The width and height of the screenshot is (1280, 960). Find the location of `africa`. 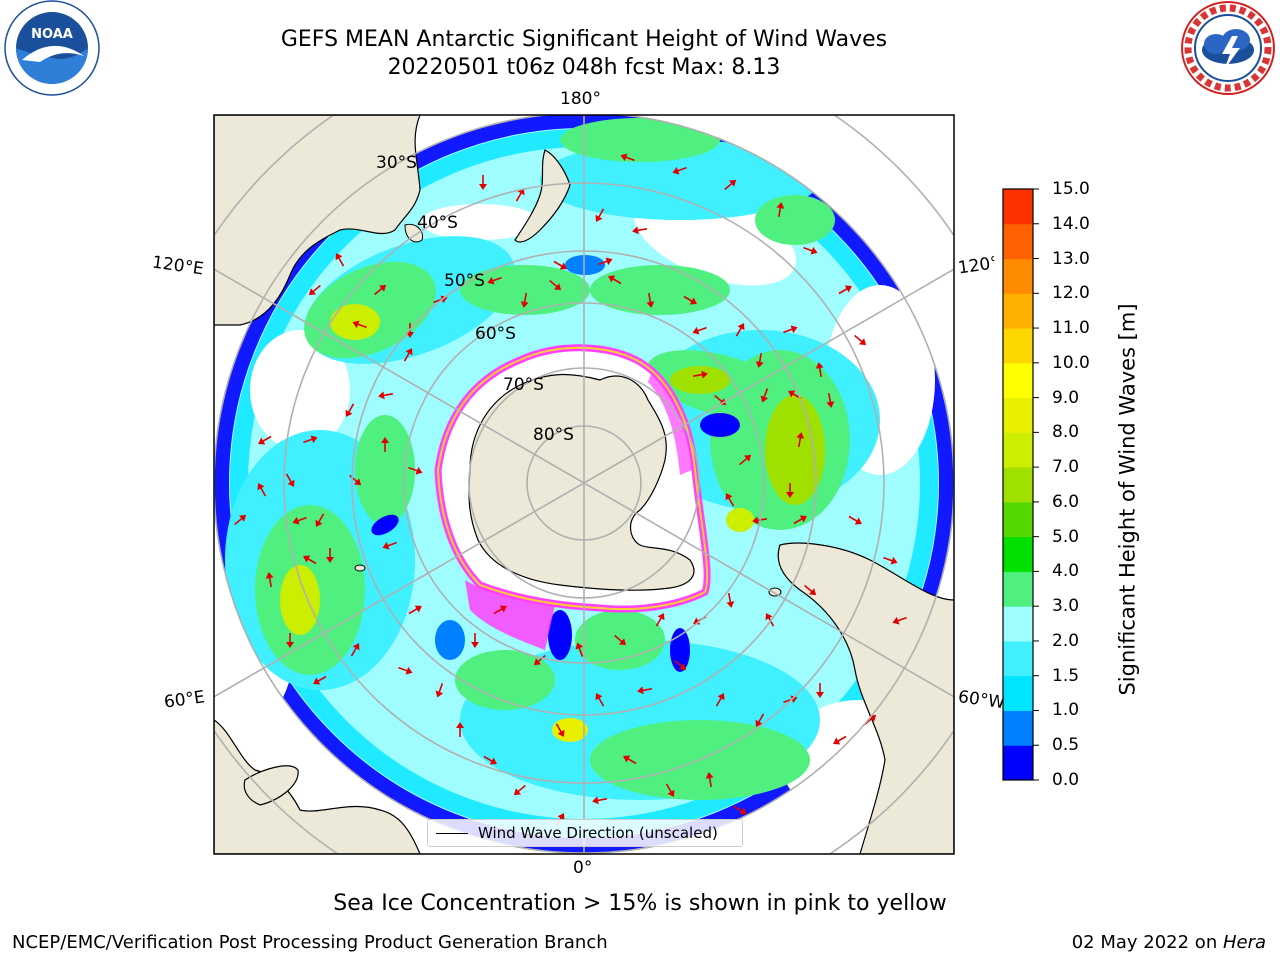

africa is located at coordinates (317, 786).